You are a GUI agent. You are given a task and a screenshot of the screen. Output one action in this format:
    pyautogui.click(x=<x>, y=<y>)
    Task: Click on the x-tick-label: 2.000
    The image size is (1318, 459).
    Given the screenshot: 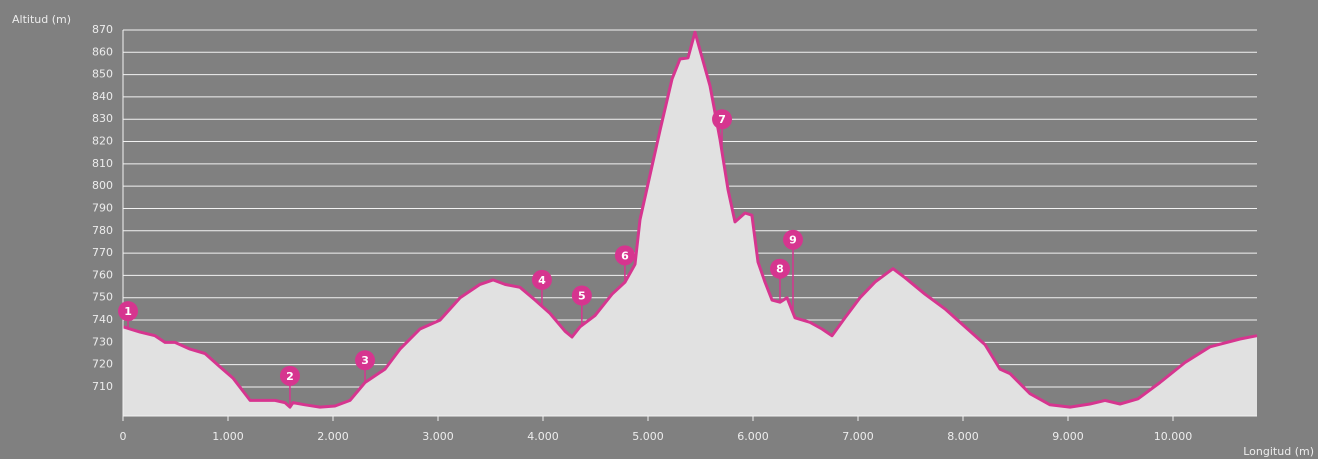 What is the action you would take?
    pyautogui.click(x=333, y=436)
    